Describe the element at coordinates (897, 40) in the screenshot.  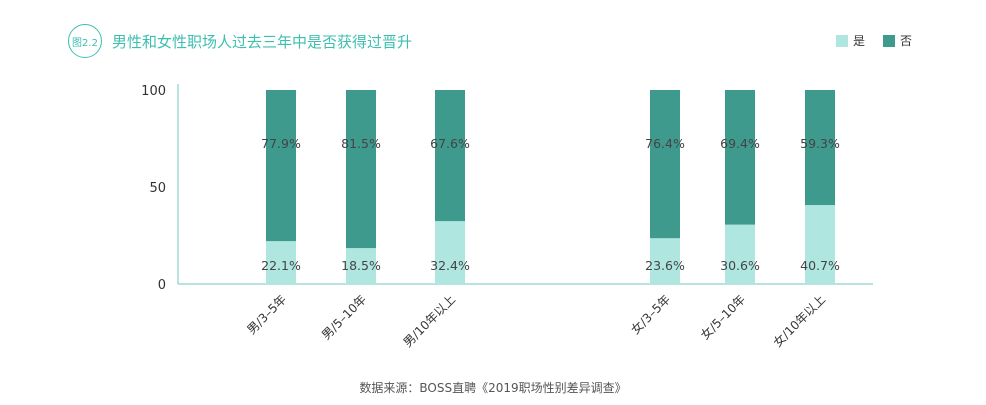
I see `legend-item-no: 否` at that location.